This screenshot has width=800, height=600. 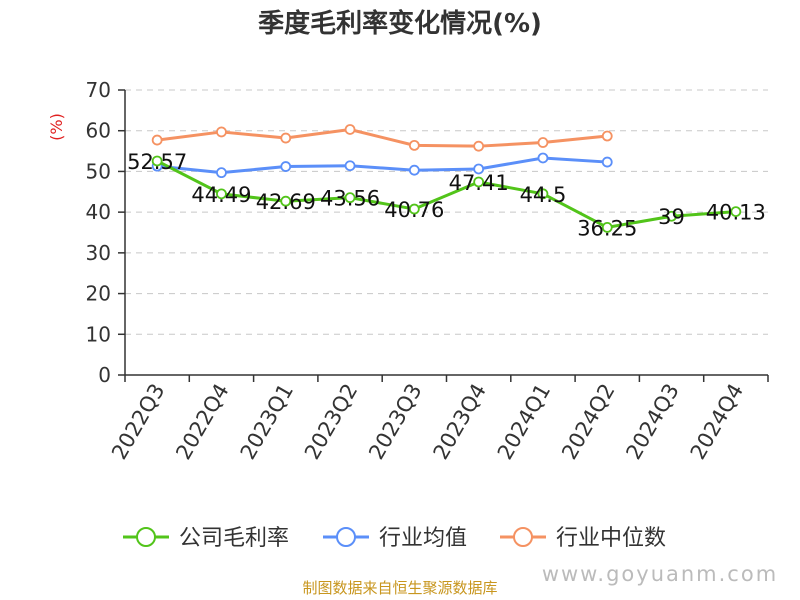 What do you see at coordinates (652, 422) in the screenshot?
I see `x-tick-label: 2024Q3` at bounding box center [652, 422].